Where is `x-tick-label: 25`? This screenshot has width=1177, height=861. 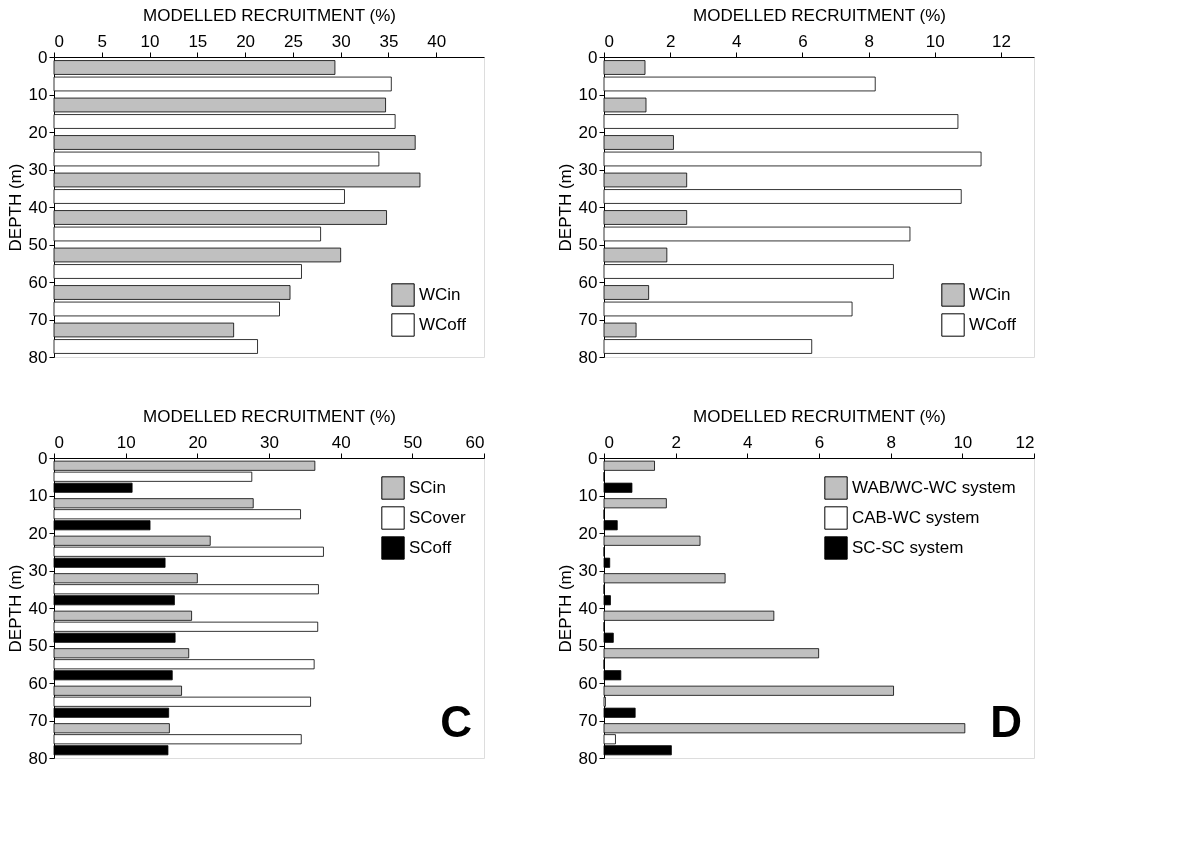 x-tick-label: 25 is located at coordinates (293, 41).